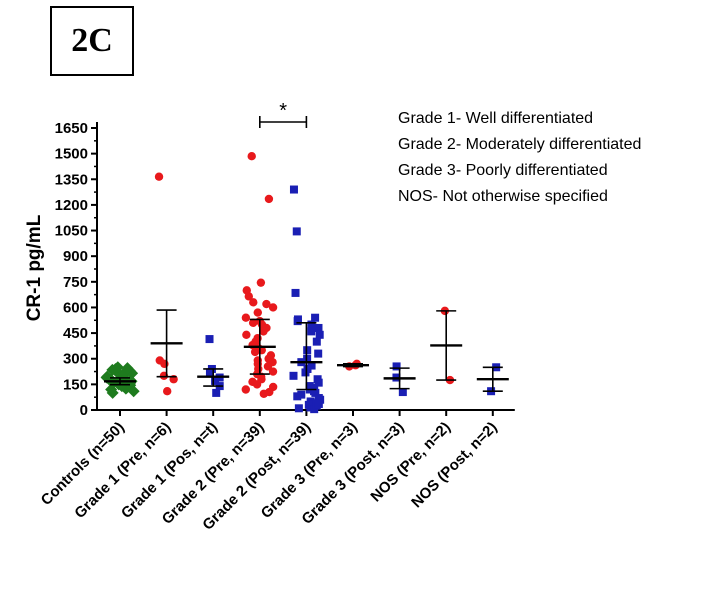  What do you see at coordinates (496, 118) in the screenshot?
I see `legend-note-grade-1: Grade 1- Well differentiated` at bounding box center [496, 118].